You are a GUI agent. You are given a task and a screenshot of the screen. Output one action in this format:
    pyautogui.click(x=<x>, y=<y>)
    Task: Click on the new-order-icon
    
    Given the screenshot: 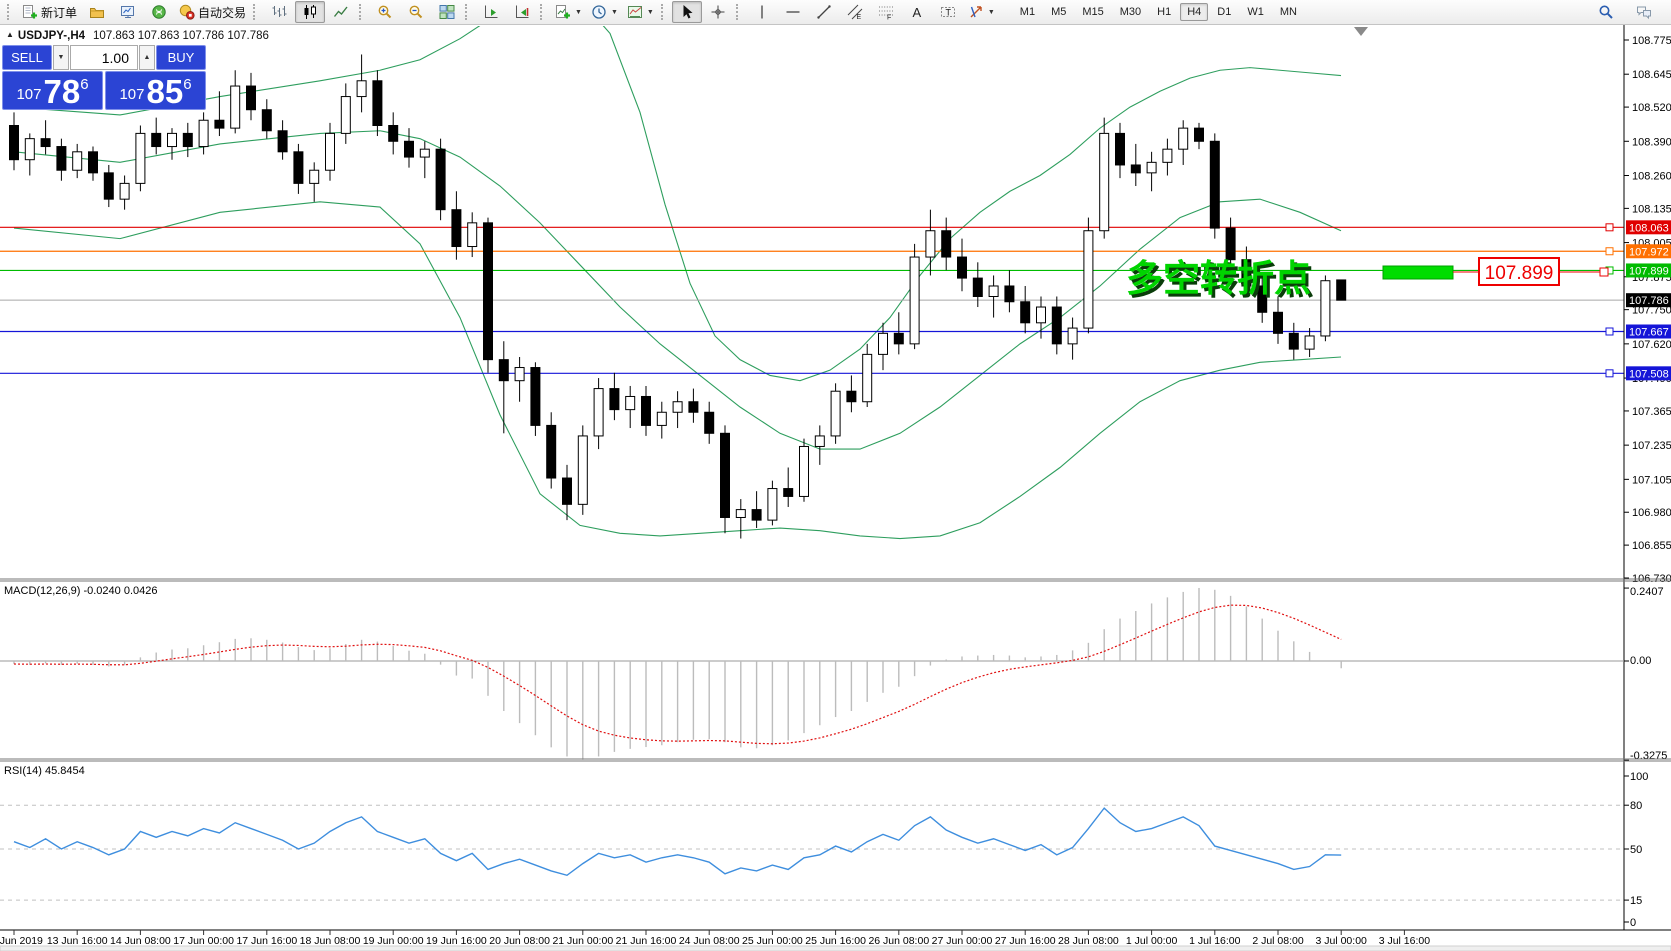 What is the action you would take?
    pyautogui.click(x=30, y=12)
    